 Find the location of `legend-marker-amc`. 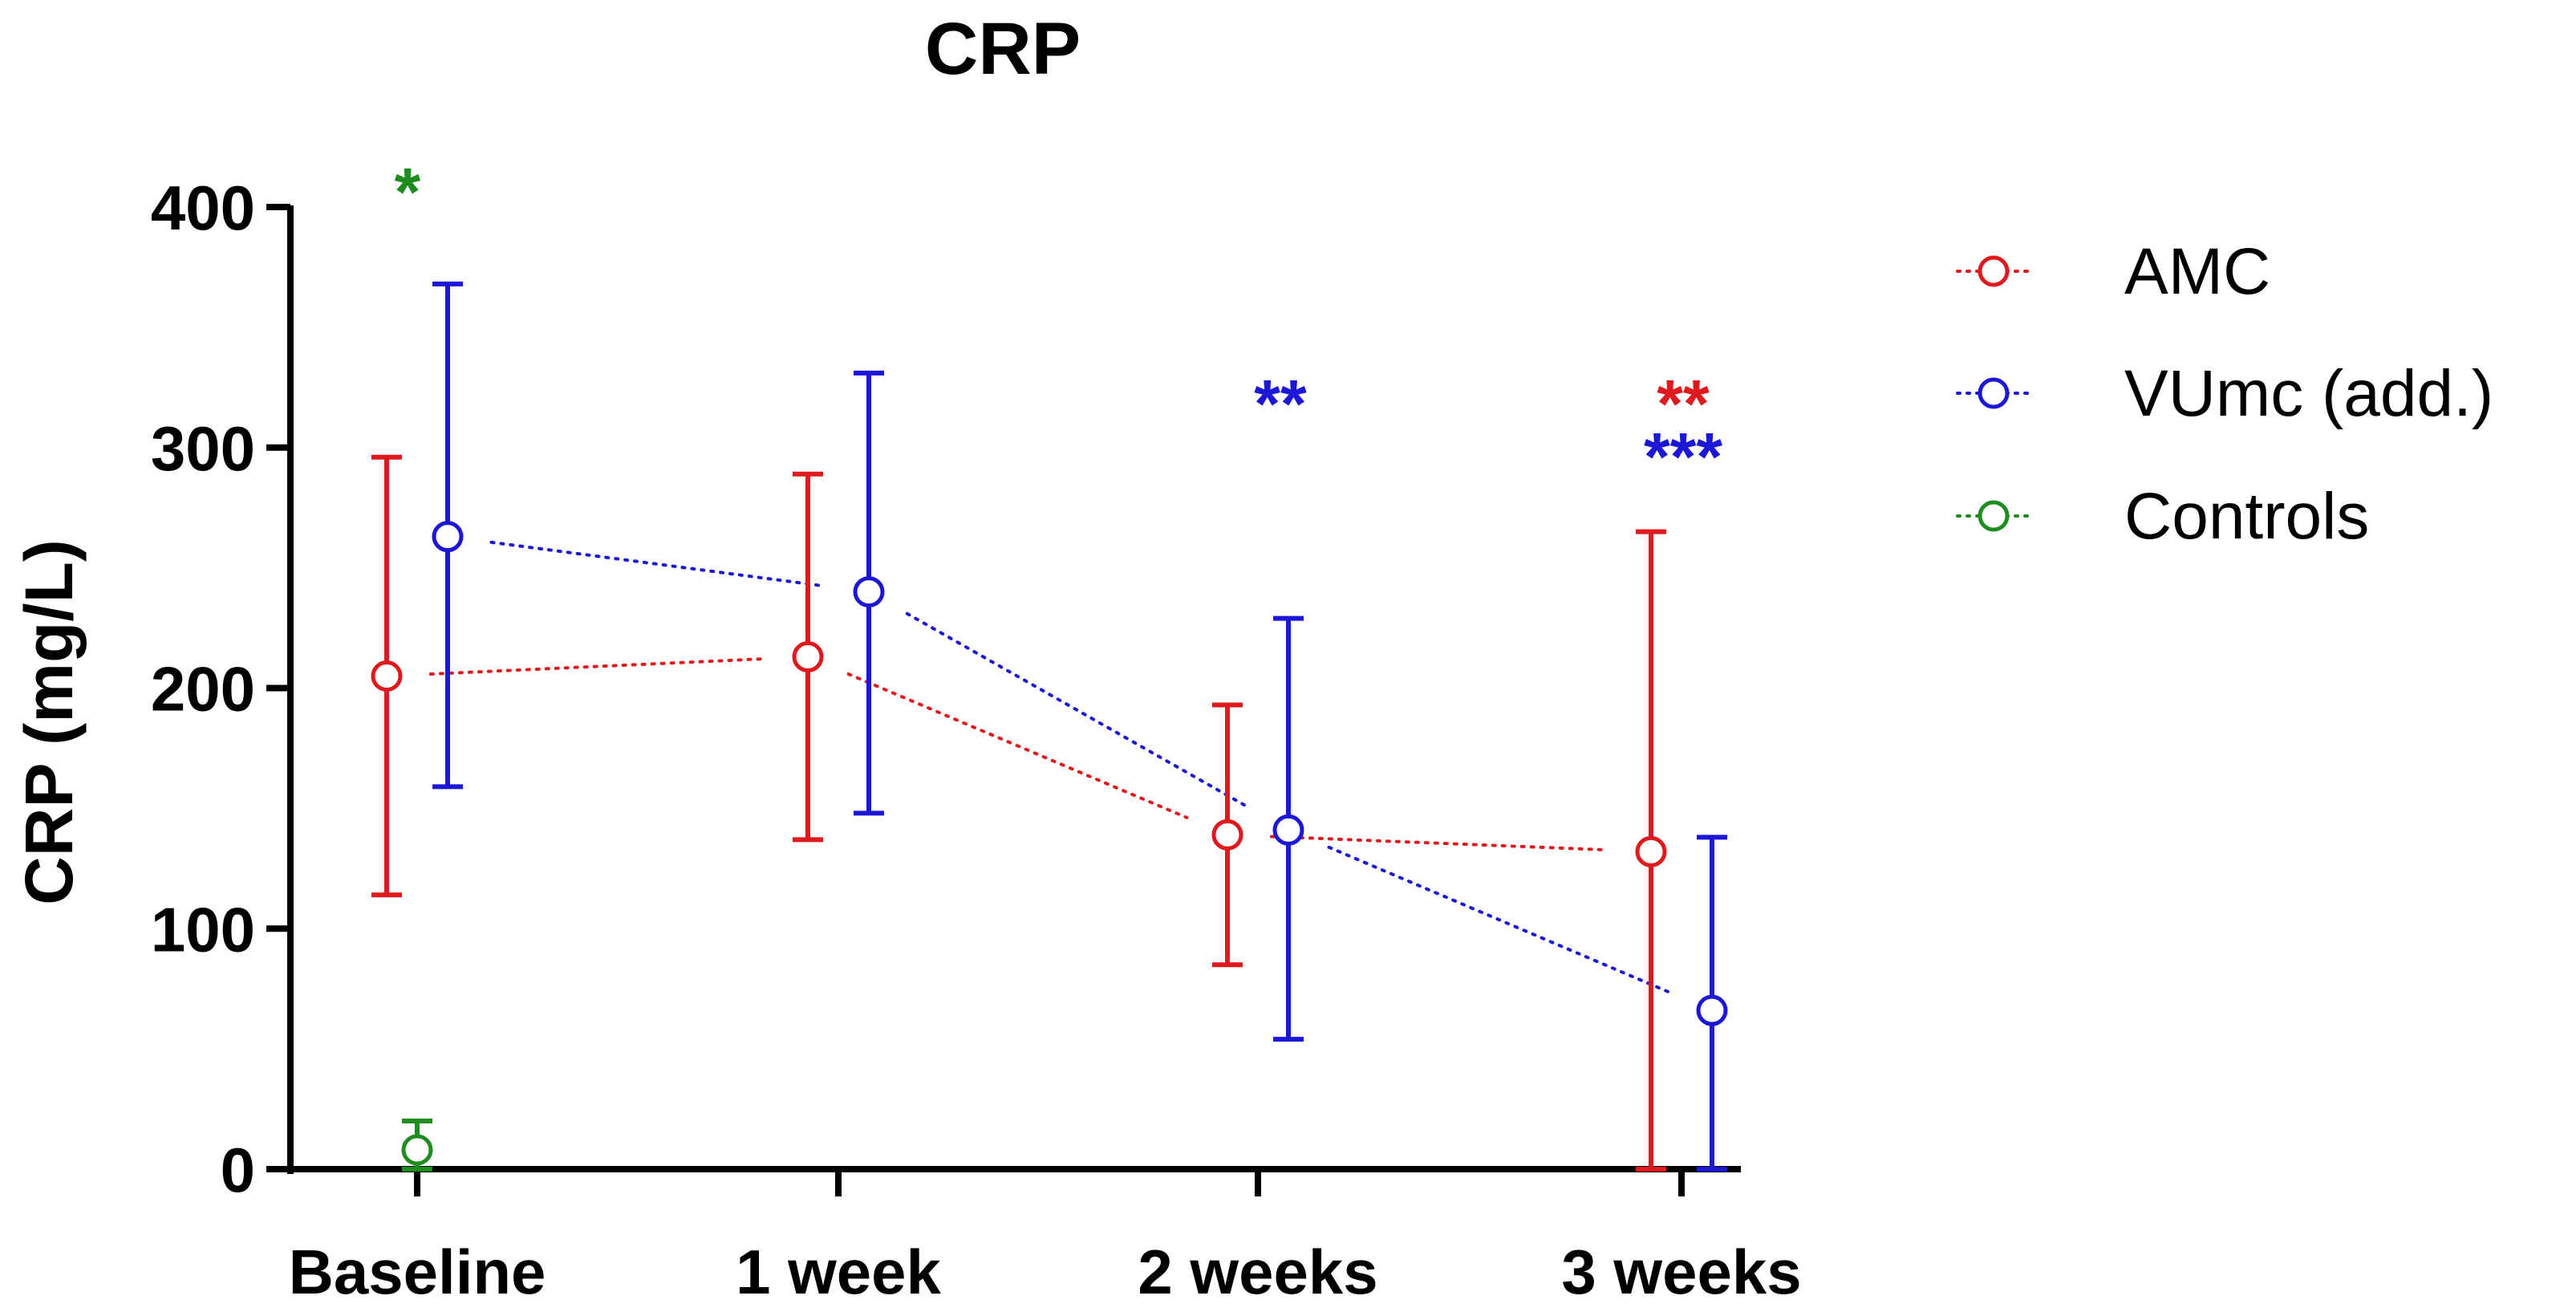

legend-marker-amc is located at coordinates (1994, 271).